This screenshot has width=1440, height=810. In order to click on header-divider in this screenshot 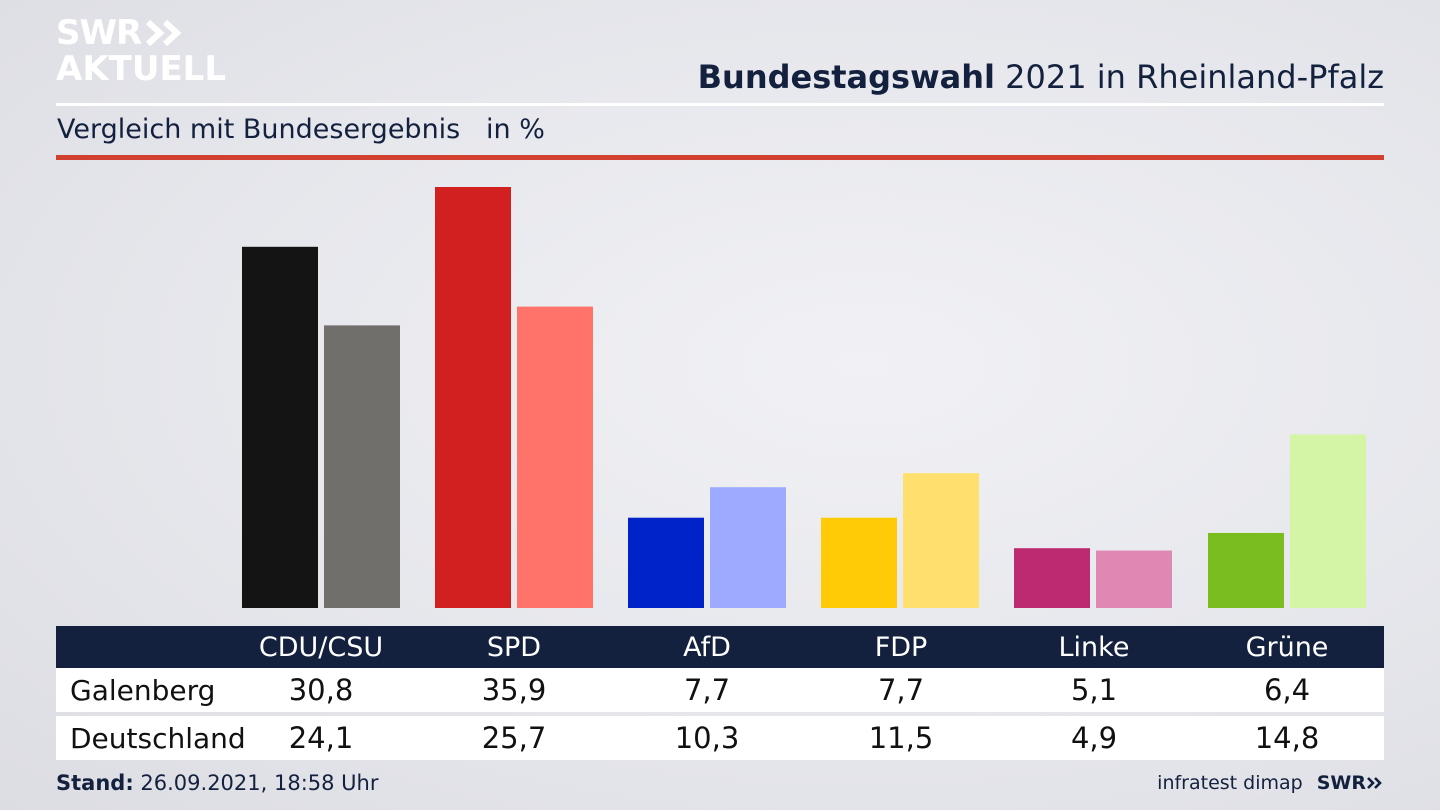, I will do `click(720, 104)`.